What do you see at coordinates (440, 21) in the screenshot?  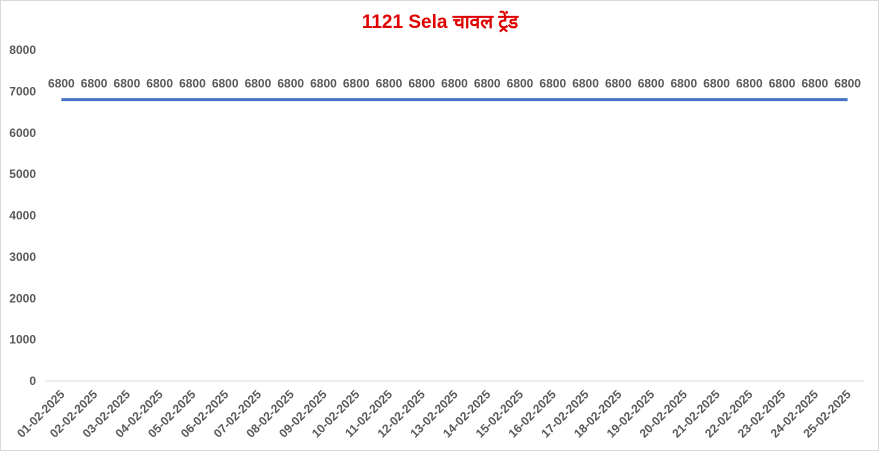 I see `chart-title: 1121 Sela चावल ट्रेंड` at bounding box center [440, 21].